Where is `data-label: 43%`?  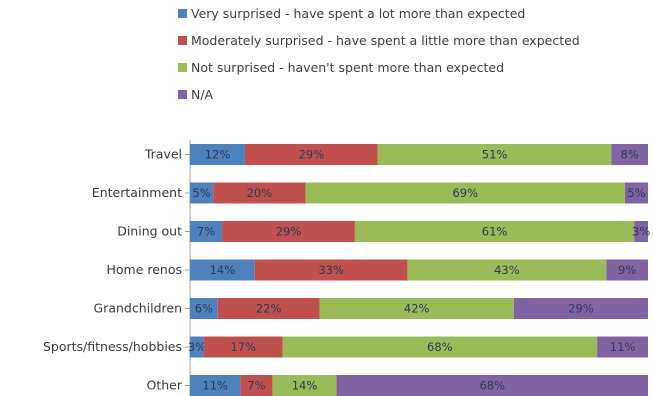
data-label: 43% is located at coordinates (507, 270).